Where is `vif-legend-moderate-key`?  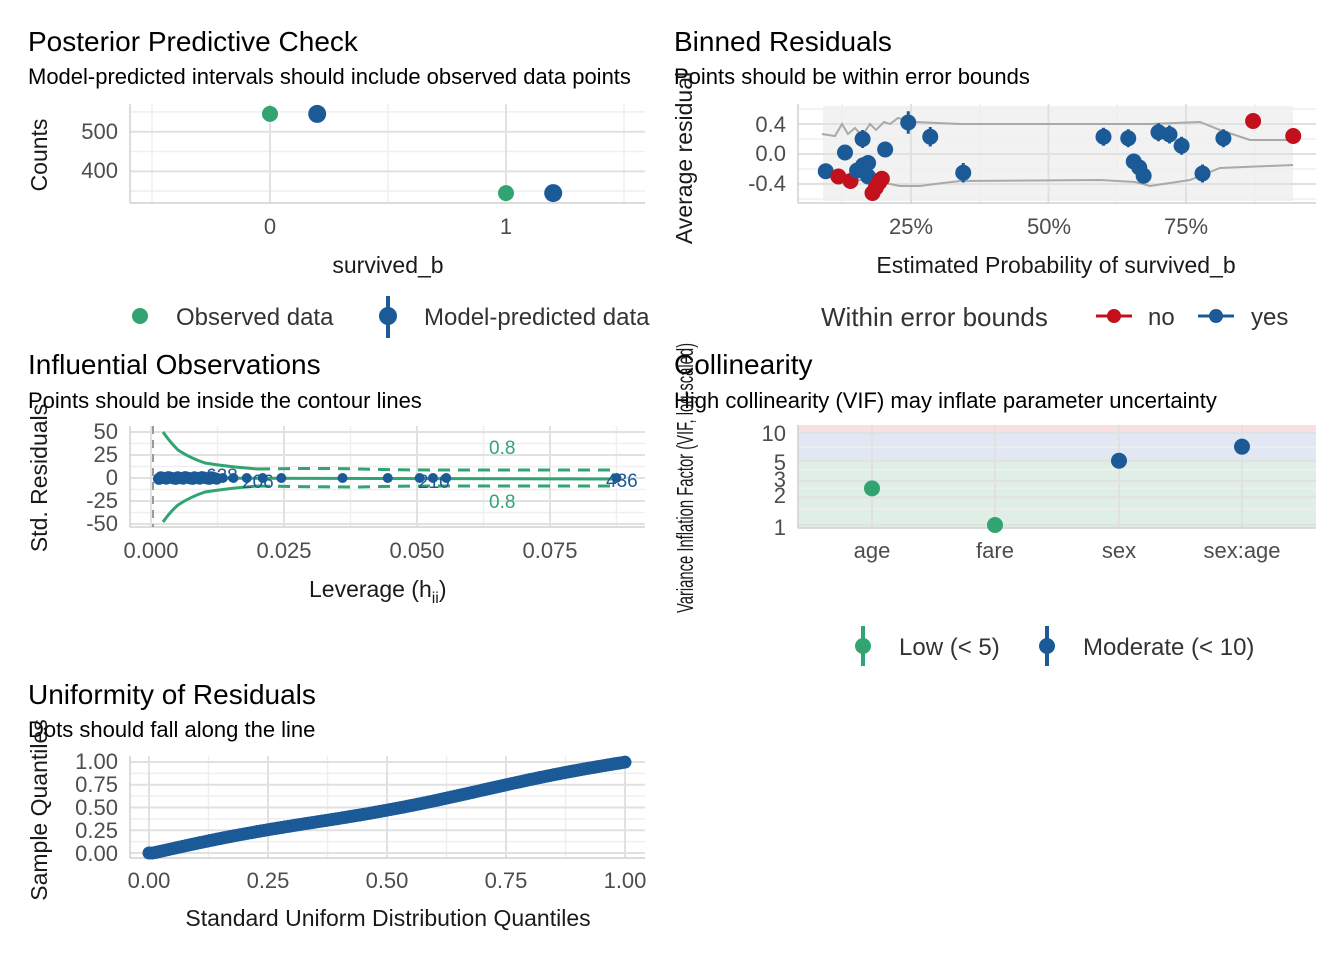
vif-legend-moderate-key is located at coordinates (1047, 646).